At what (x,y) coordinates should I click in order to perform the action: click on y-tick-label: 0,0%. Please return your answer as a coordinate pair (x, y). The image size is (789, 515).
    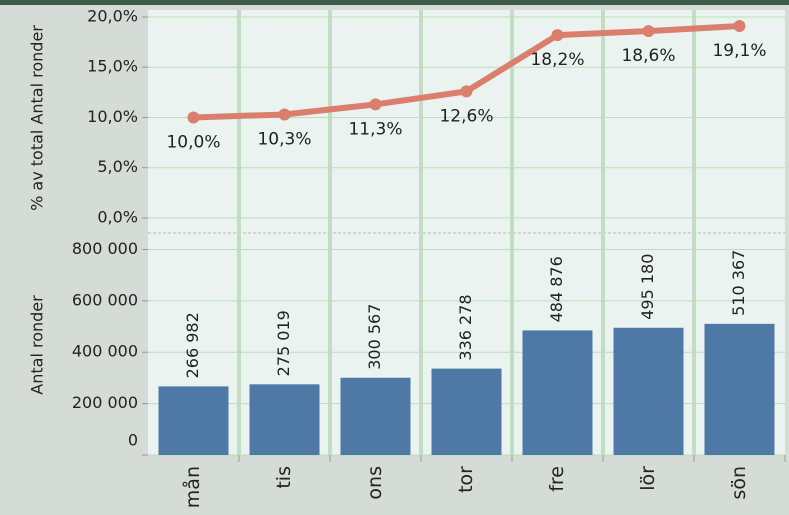
    Looking at the image, I should click on (117, 216).